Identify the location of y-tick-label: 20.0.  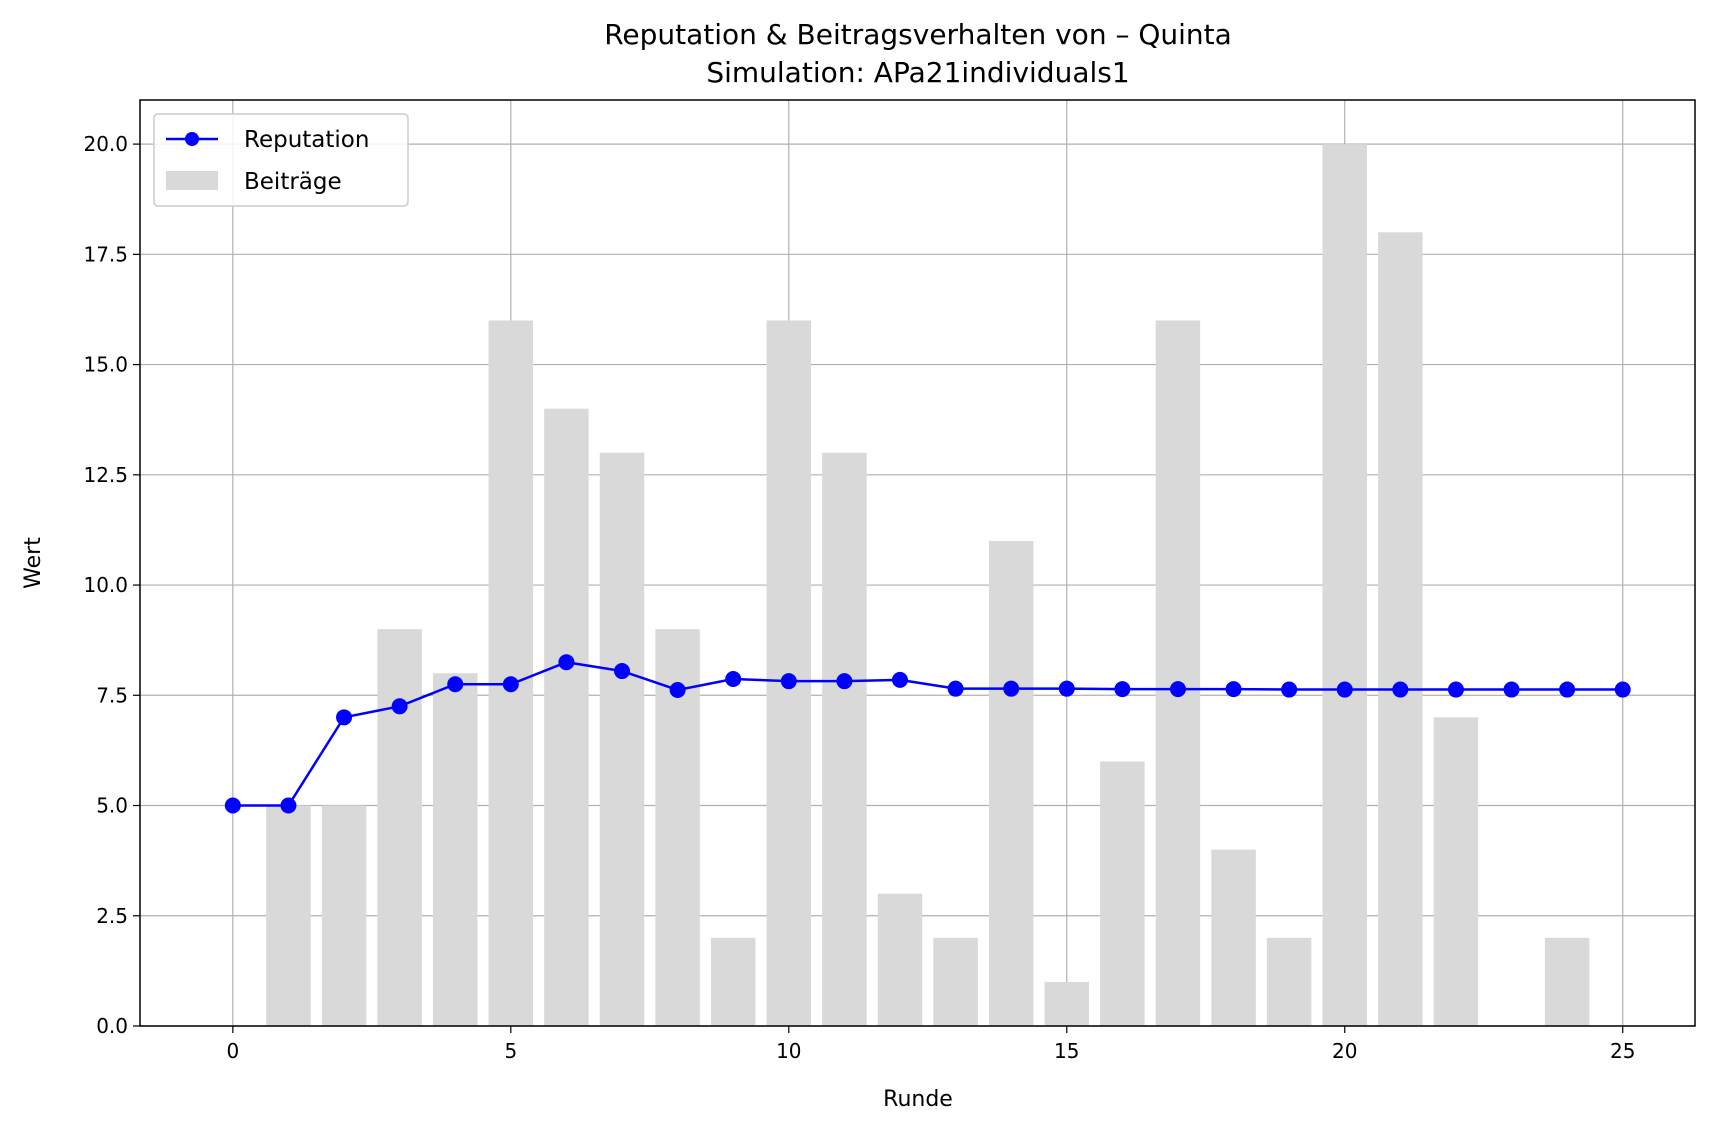
(105, 144).